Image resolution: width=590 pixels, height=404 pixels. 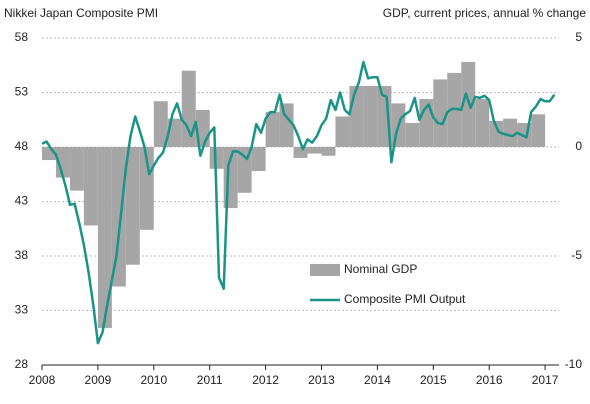 I want to click on y-tick-label: 33, so click(x=22, y=310).